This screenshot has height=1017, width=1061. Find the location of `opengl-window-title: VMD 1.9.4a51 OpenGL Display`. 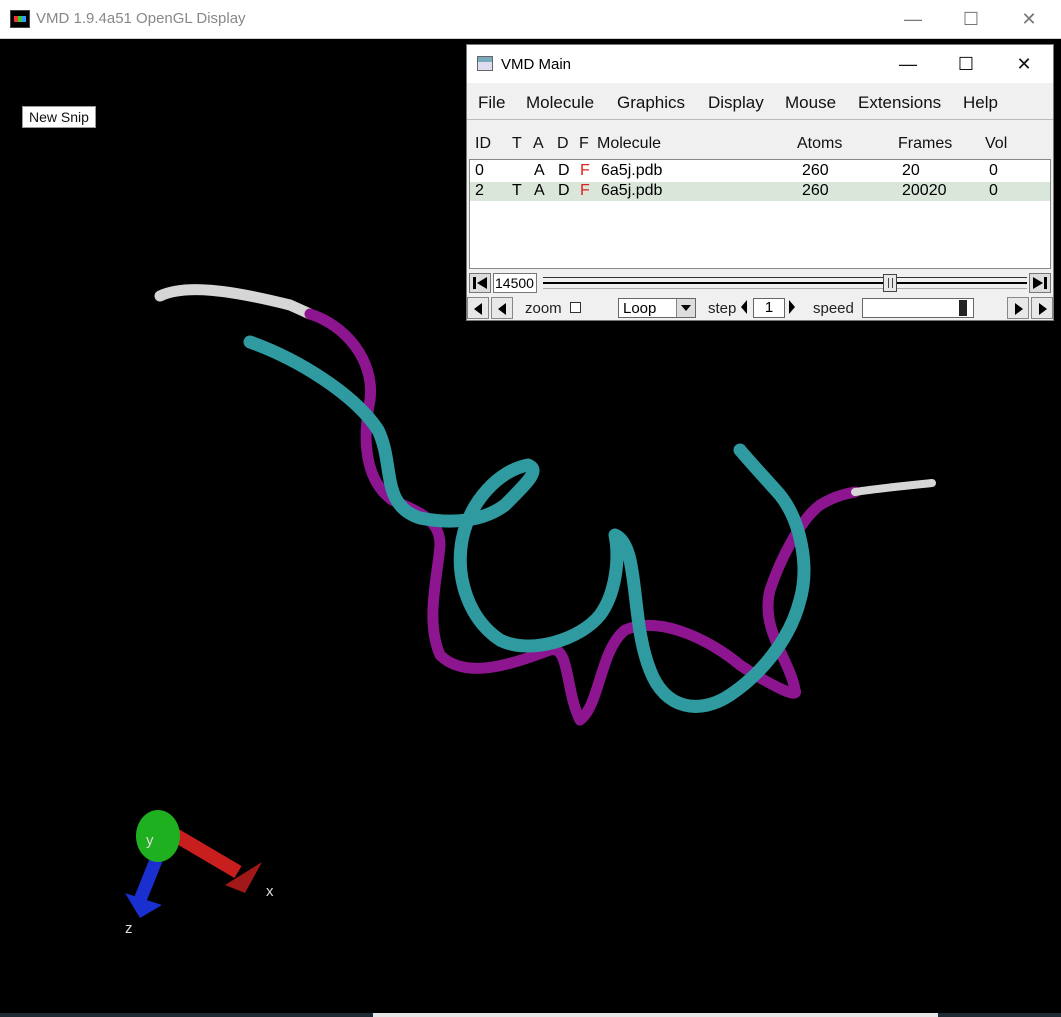

opengl-window-title: VMD 1.9.4a51 OpenGL Display is located at coordinates (141, 18).